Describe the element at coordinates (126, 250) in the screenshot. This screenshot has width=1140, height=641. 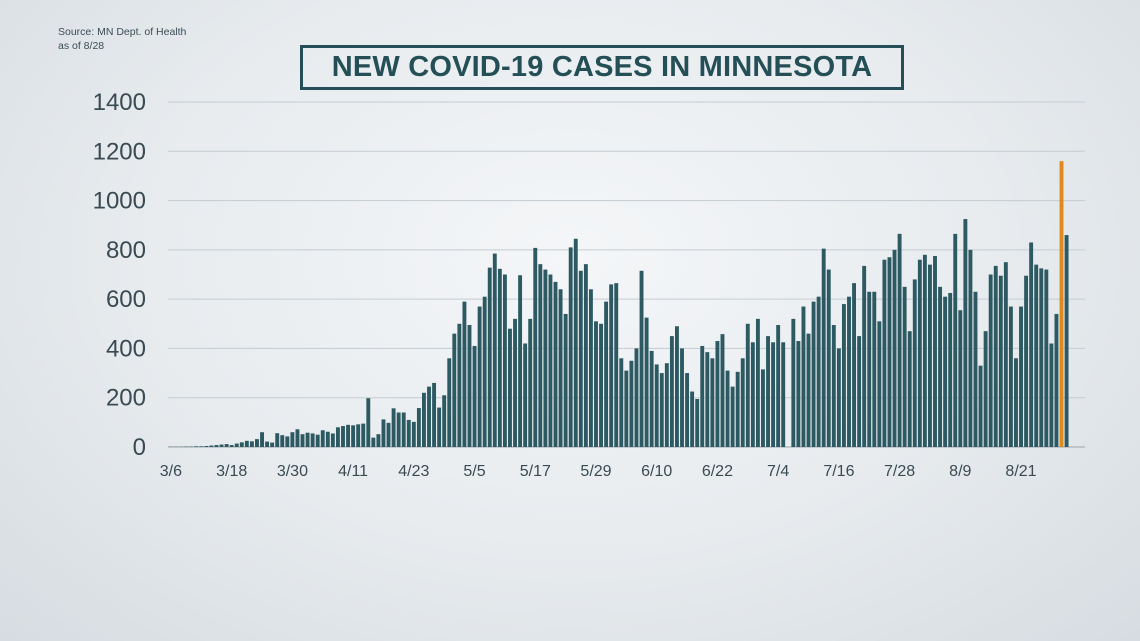
I see `y-tick-label: 800` at that location.